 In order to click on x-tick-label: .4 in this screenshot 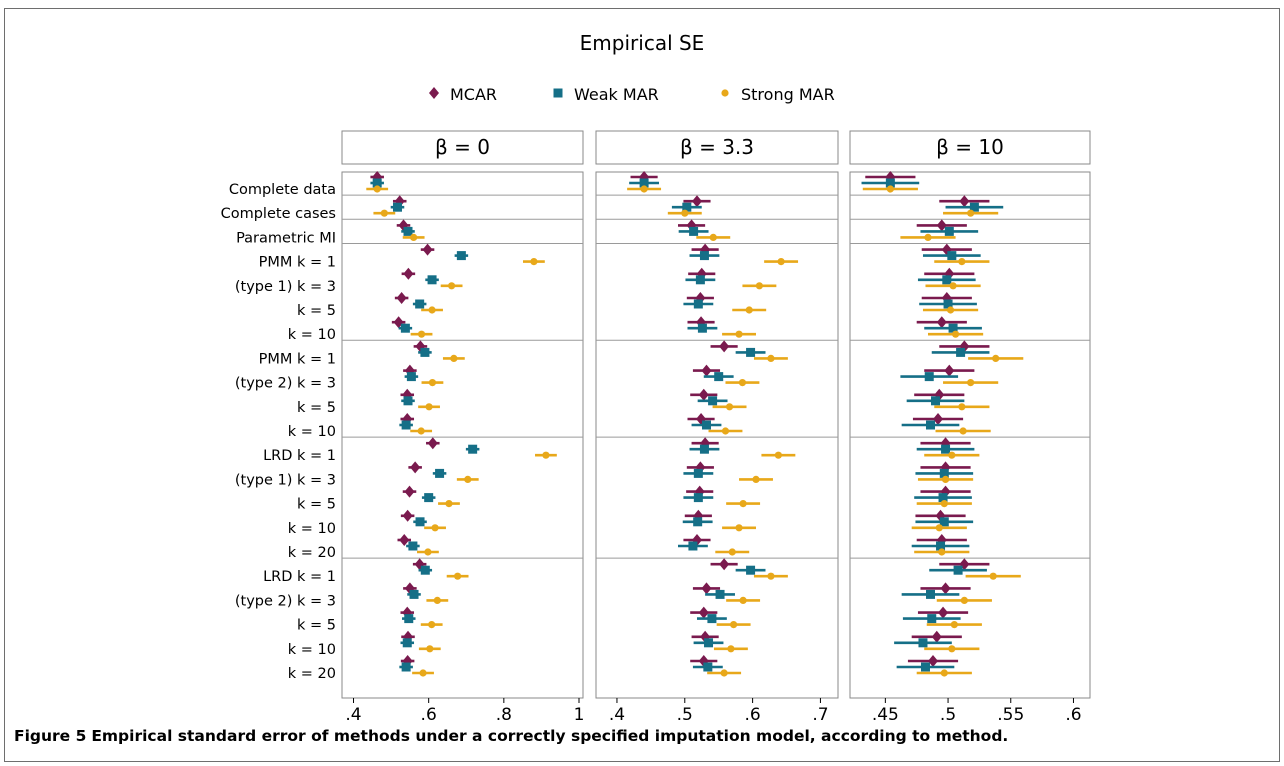, I will do `click(353, 715)`.